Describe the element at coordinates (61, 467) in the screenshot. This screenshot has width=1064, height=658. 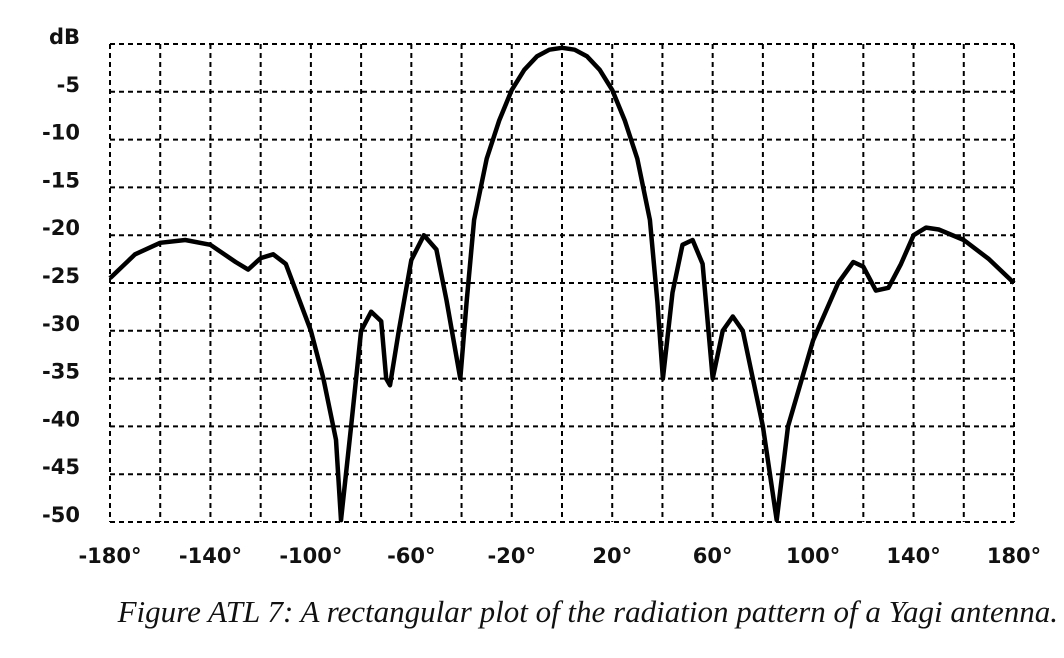
I see `y-tick-label: -45` at that location.